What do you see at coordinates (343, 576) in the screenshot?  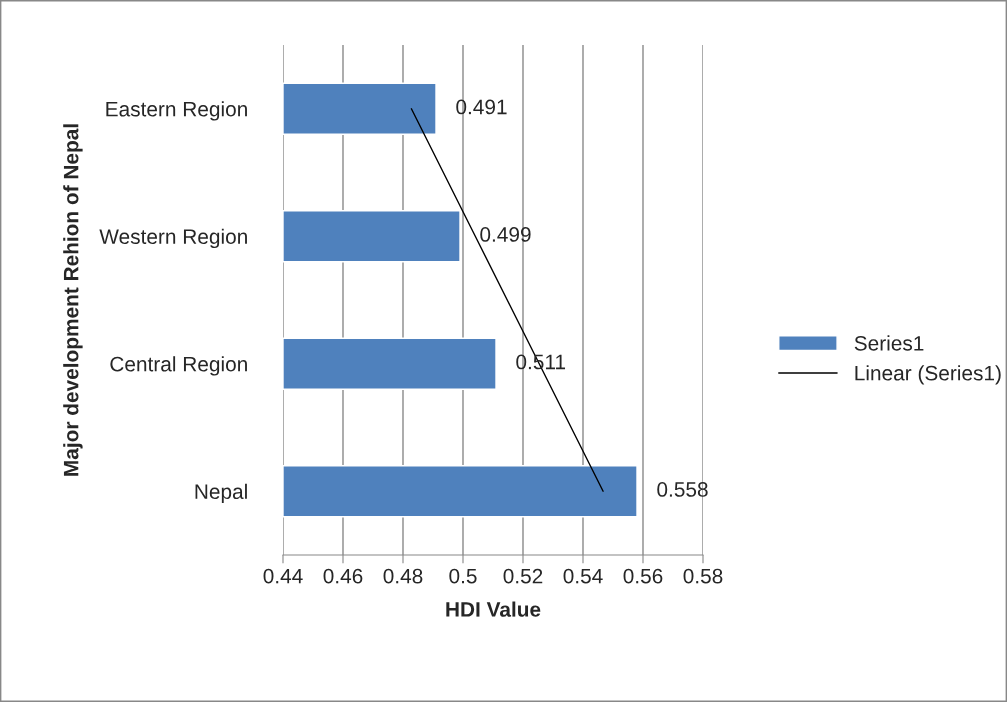 I see `x-tick-label: 0.46` at bounding box center [343, 576].